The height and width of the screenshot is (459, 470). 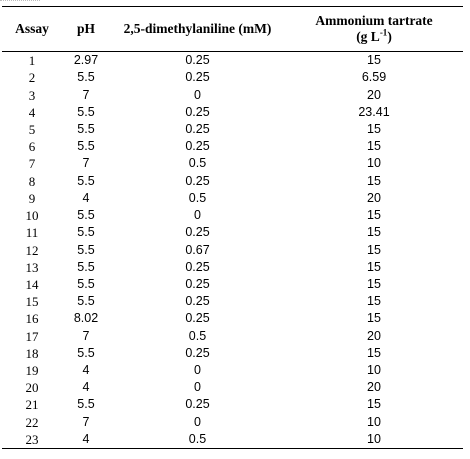 What do you see at coordinates (383, 32) in the screenshot?
I see `header-ammonium-unit-sup: -1` at bounding box center [383, 32].